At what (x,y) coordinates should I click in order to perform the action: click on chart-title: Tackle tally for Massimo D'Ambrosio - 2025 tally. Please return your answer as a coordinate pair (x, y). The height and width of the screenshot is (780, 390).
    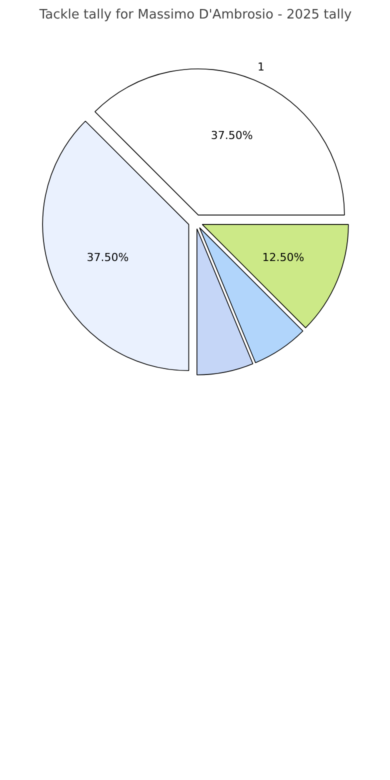
    Looking at the image, I should click on (195, 15).